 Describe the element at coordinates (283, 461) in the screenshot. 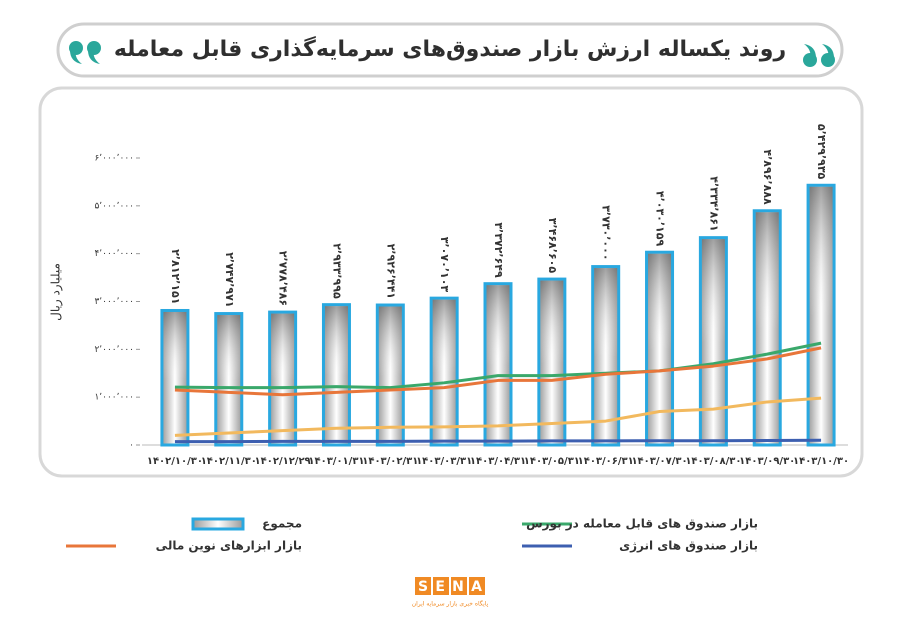

I see `x-tick-label: ۱۴۰۲/۱۲/۲۹` at that location.